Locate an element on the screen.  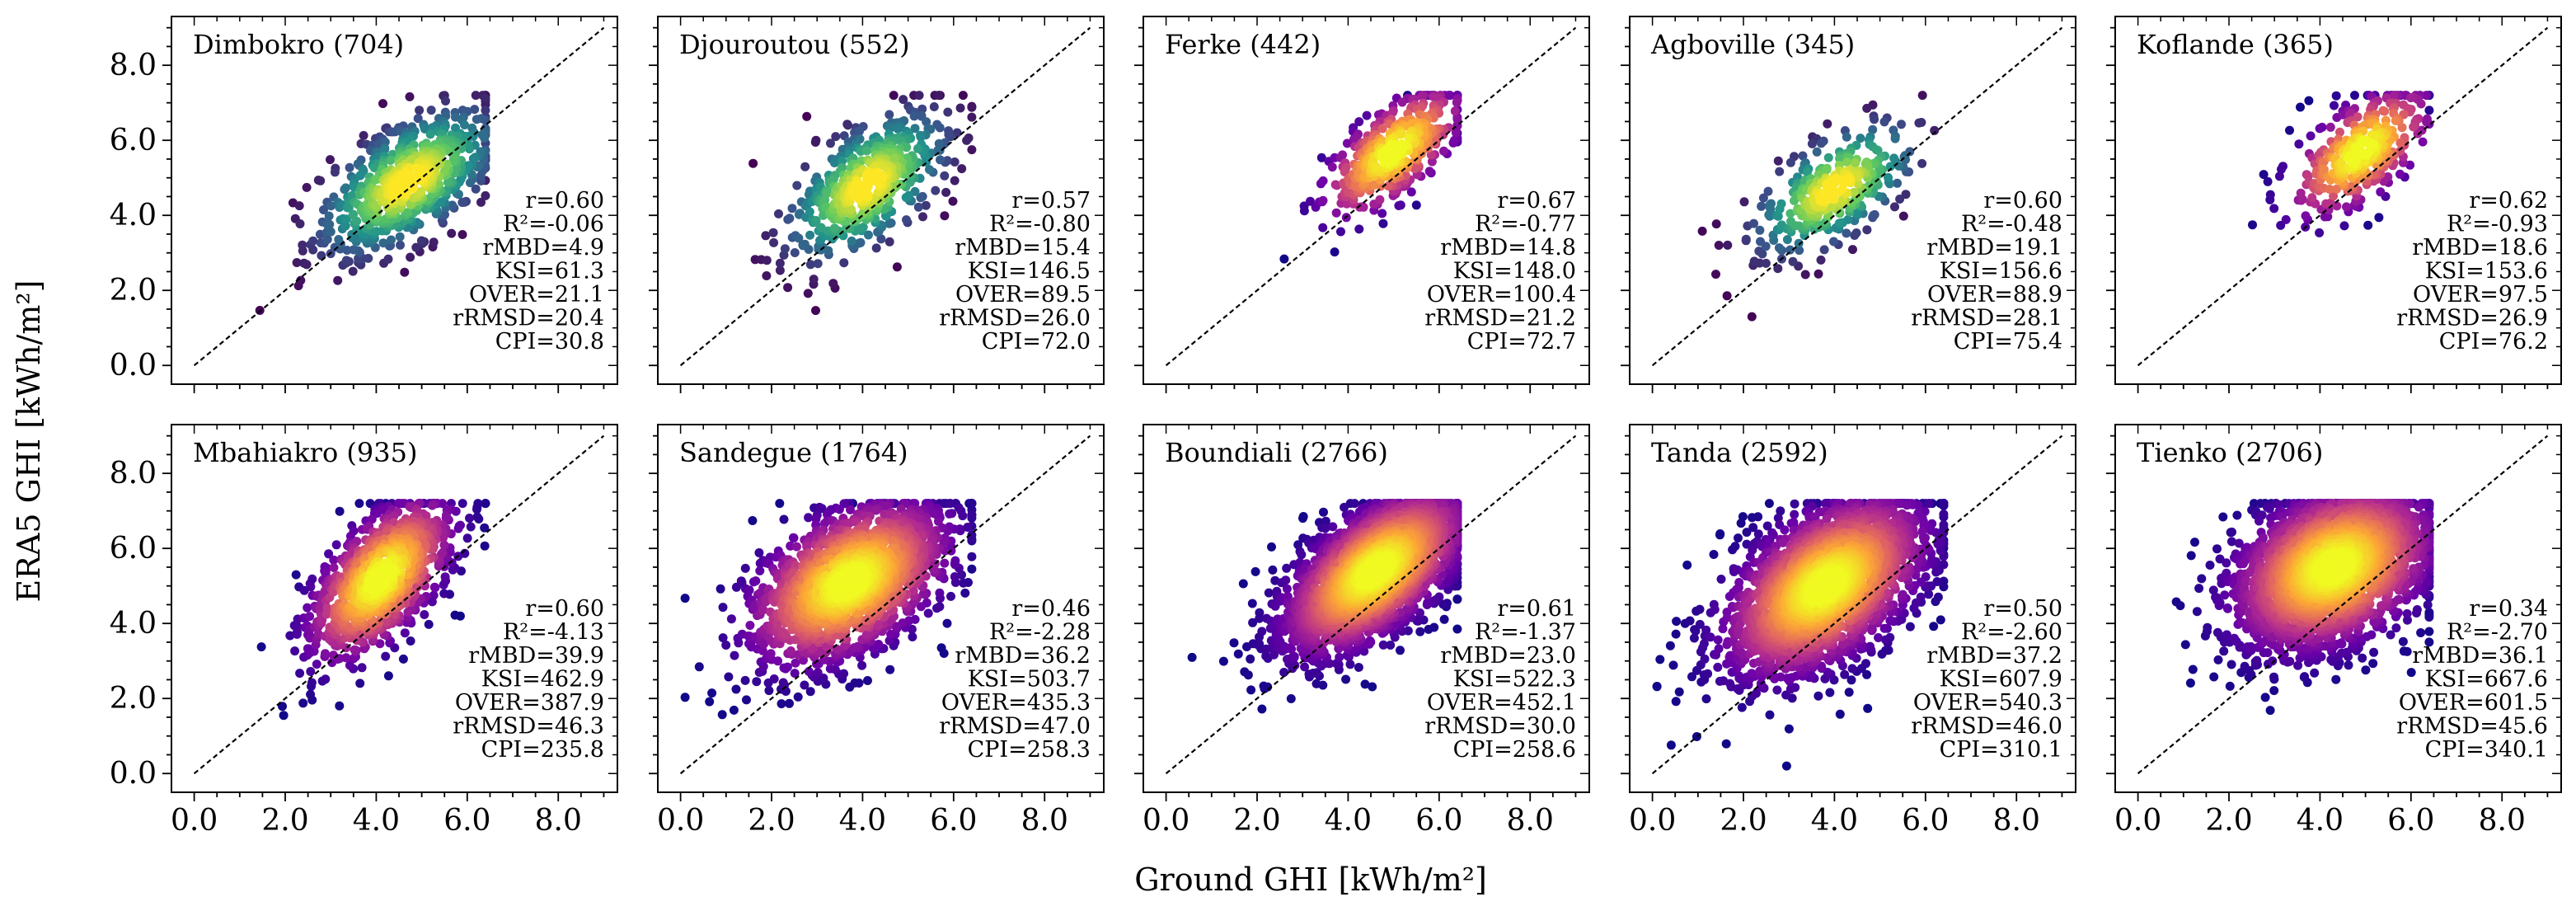
y-tick-label: 2.0 is located at coordinates (133, 699).